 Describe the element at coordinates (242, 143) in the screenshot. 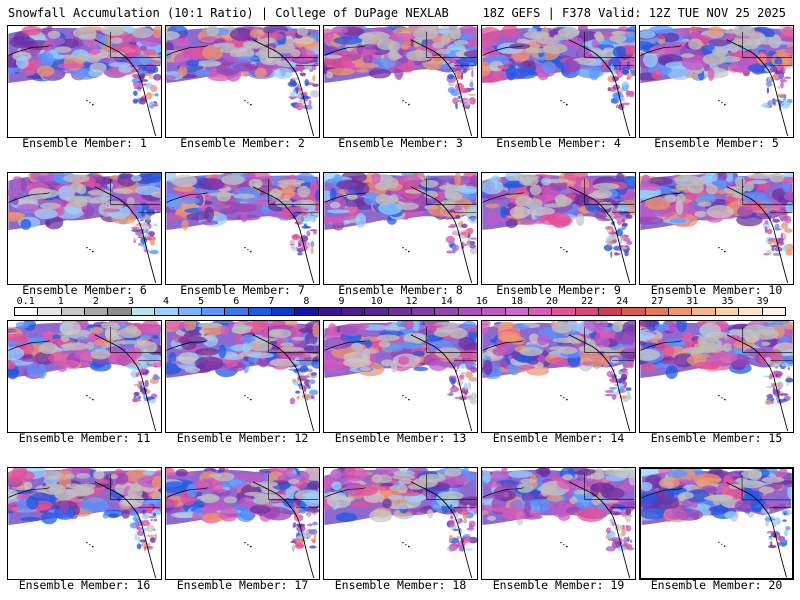

I see `ensemble-member-label: Ensemble Member: 2` at that location.